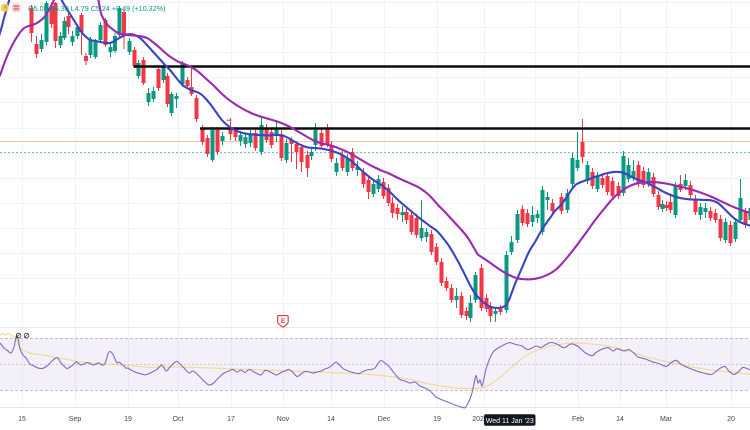 The height and width of the screenshot is (430, 750). What do you see at coordinates (75, 419) in the screenshot?
I see `svg-text: Sep` at bounding box center [75, 419].